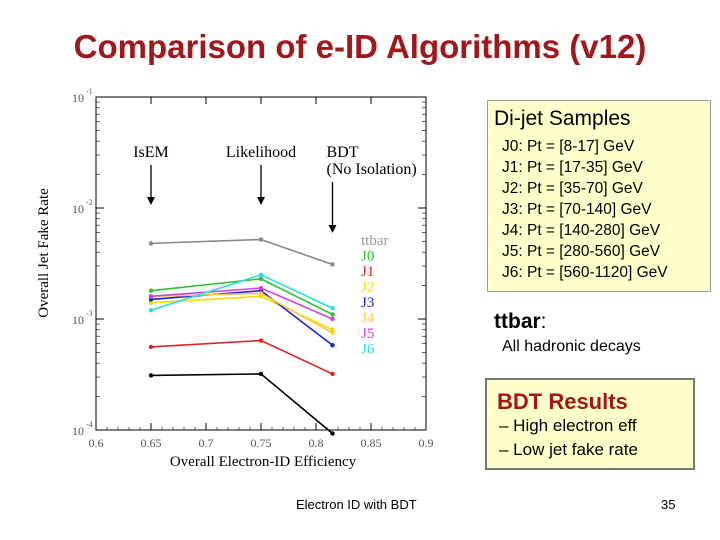 This screenshot has height=540, width=720. I want to click on y-axis-label: Overall Jet Fake Rate, so click(44, 253).